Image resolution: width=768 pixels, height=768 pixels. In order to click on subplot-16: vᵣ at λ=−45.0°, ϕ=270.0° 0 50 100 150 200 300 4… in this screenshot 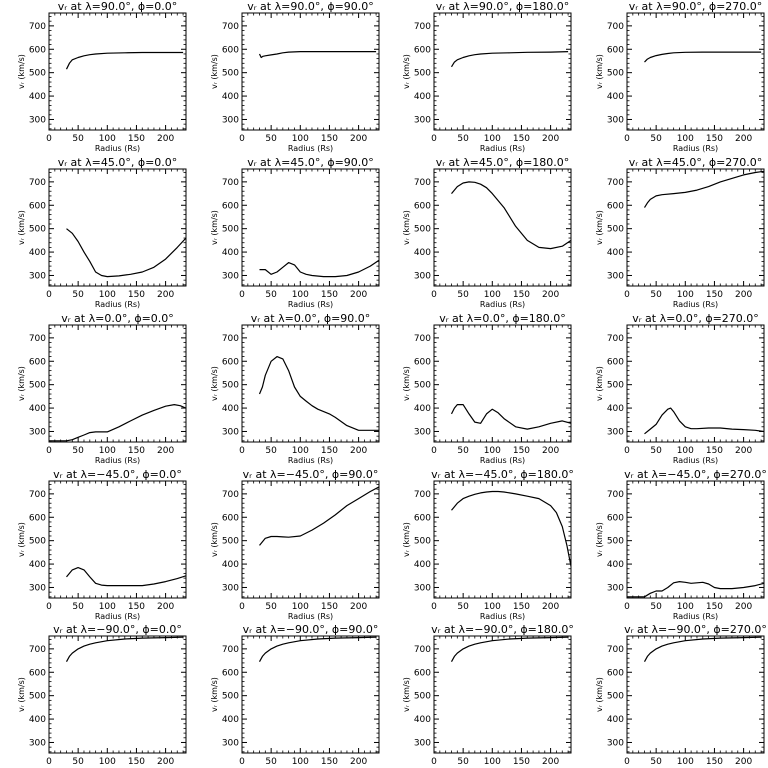, I will do `click(681, 544)`.